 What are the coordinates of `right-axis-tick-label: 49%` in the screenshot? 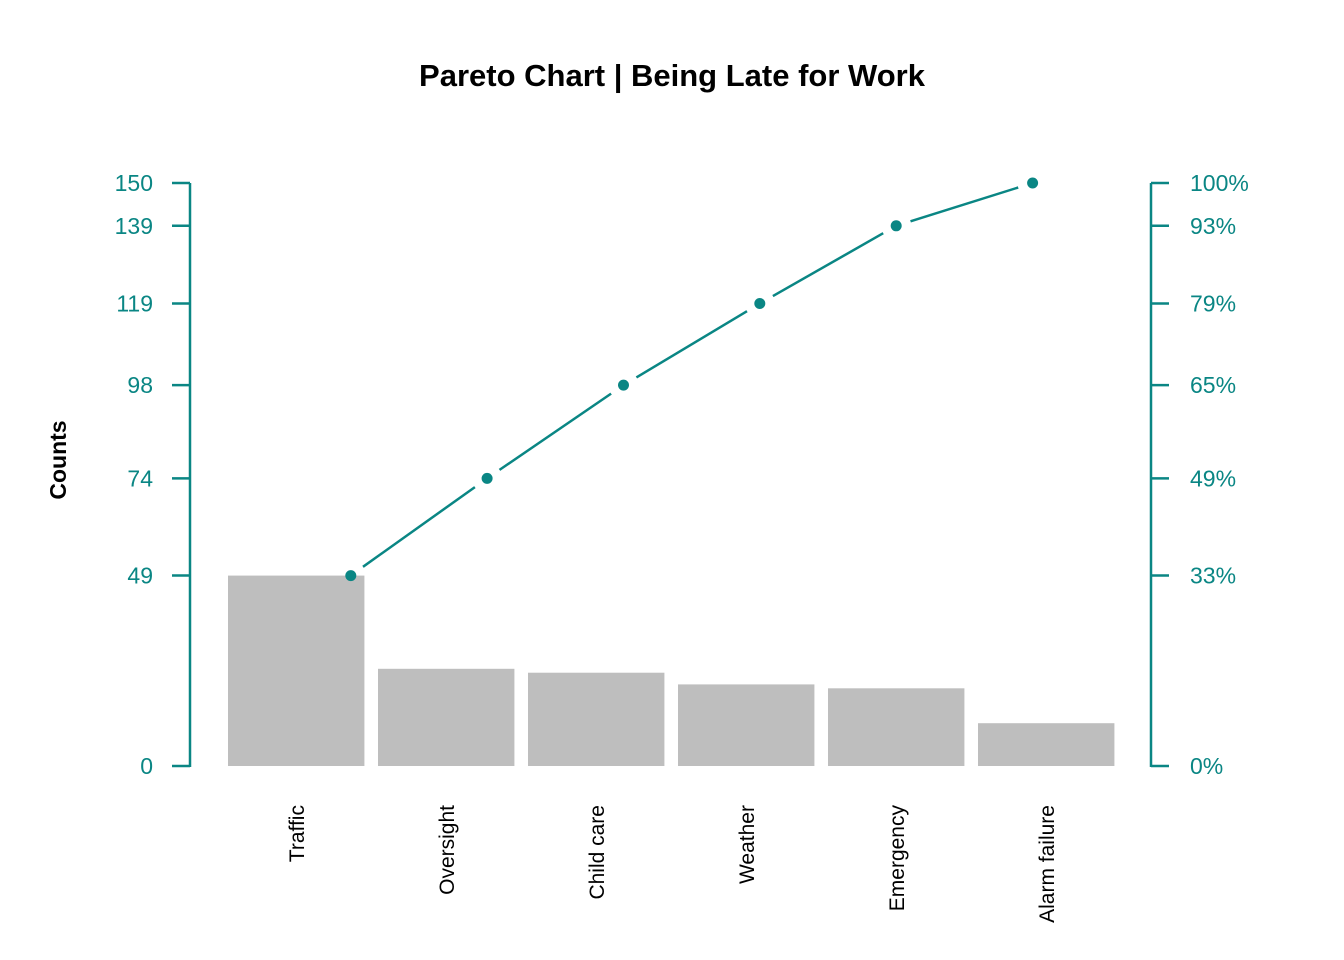 It's located at (1213, 478).